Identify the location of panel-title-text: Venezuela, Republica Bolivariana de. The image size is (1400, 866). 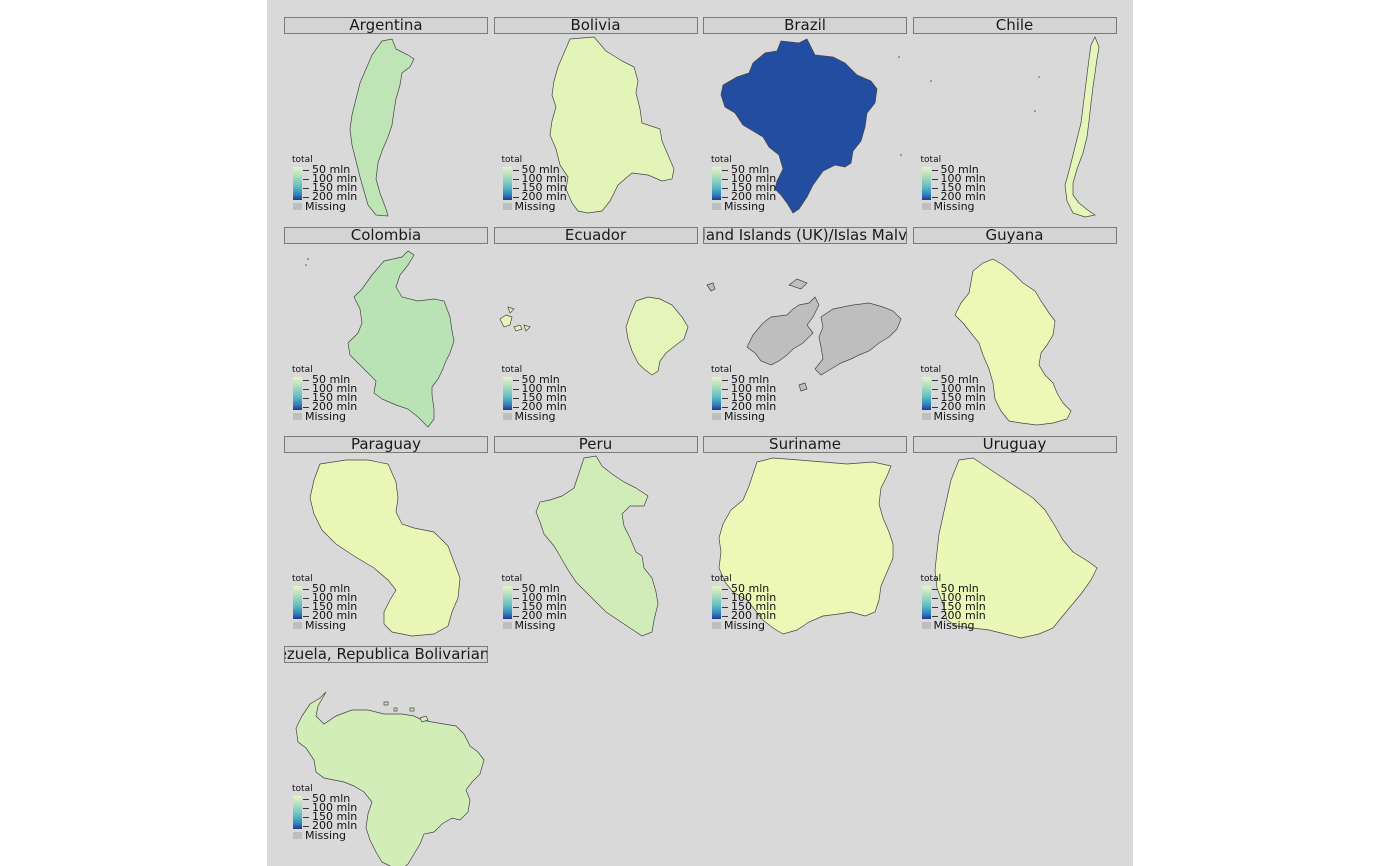
(386, 654).